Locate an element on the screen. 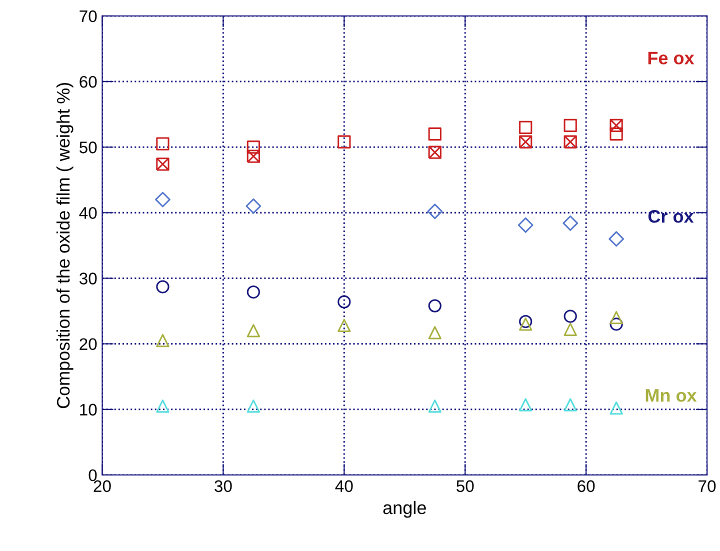 Image resolution: width=720 pixels, height=551 pixels. y-tick-label: 0 is located at coordinates (92, 475).